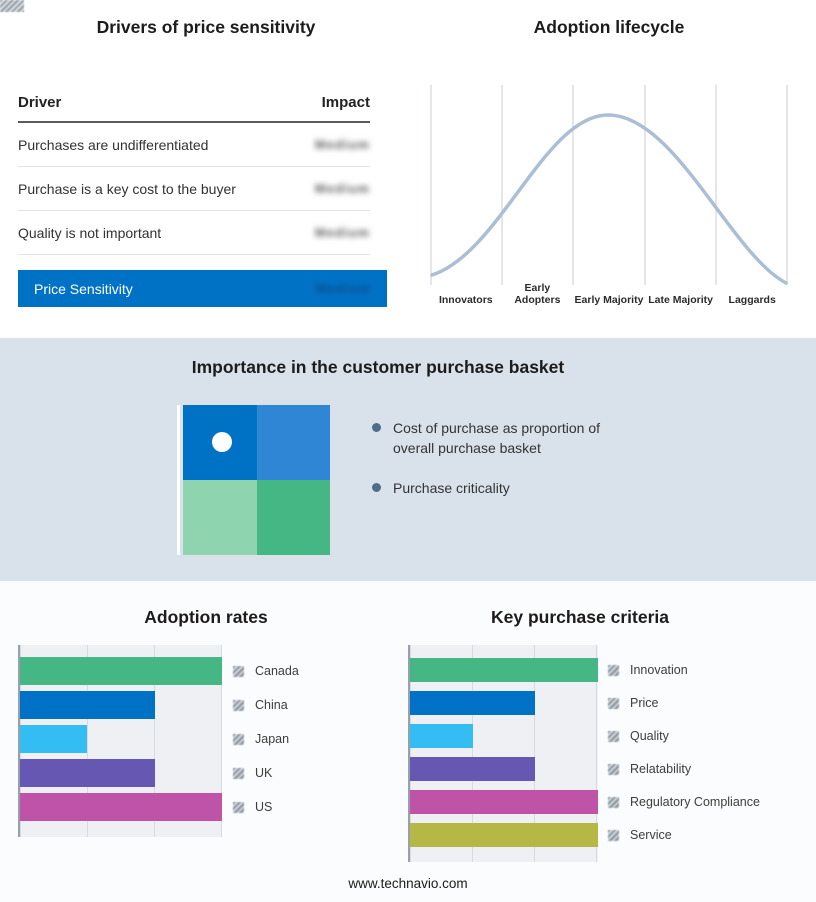 This screenshot has height=902, width=816. What do you see at coordinates (644, 703) in the screenshot?
I see `legend-label: Price` at bounding box center [644, 703].